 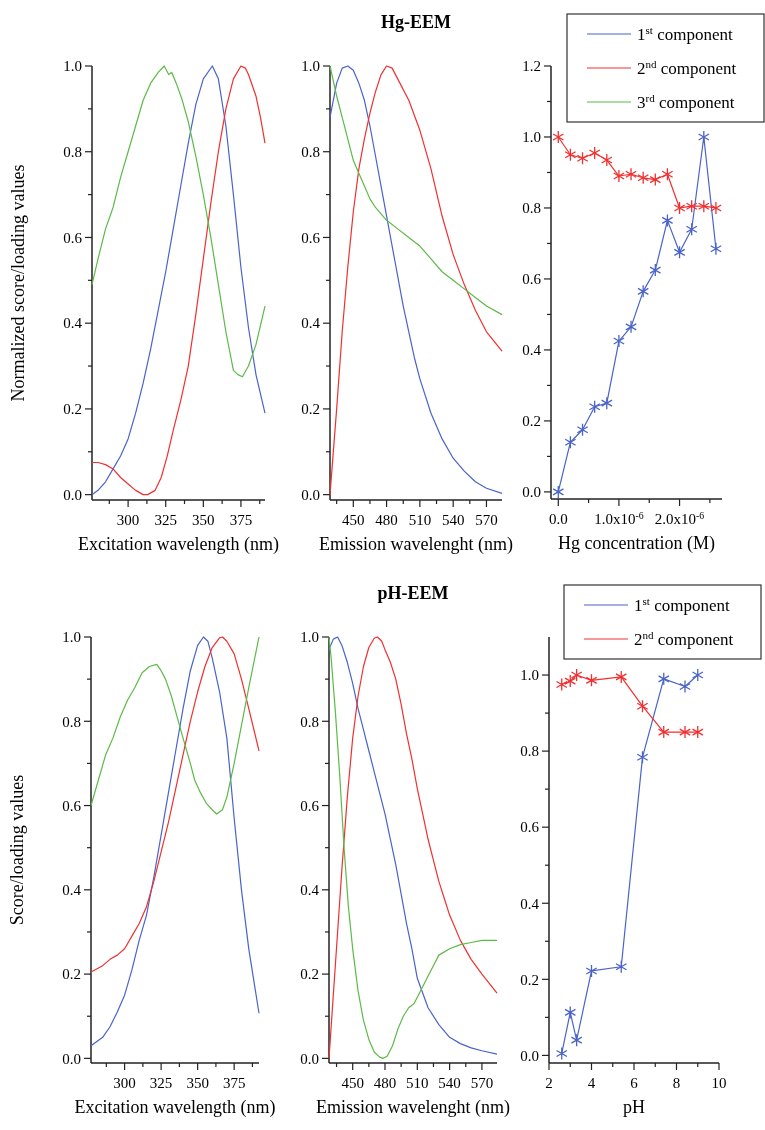 What do you see at coordinates (634, 1083) in the screenshot?
I see `x-tick-label: 6` at bounding box center [634, 1083].